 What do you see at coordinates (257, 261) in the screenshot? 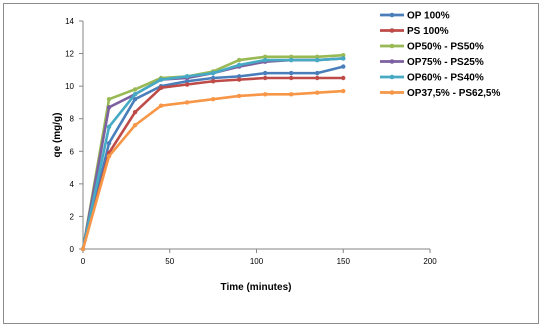
I see `x-tick-label: 100` at bounding box center [257, 261].